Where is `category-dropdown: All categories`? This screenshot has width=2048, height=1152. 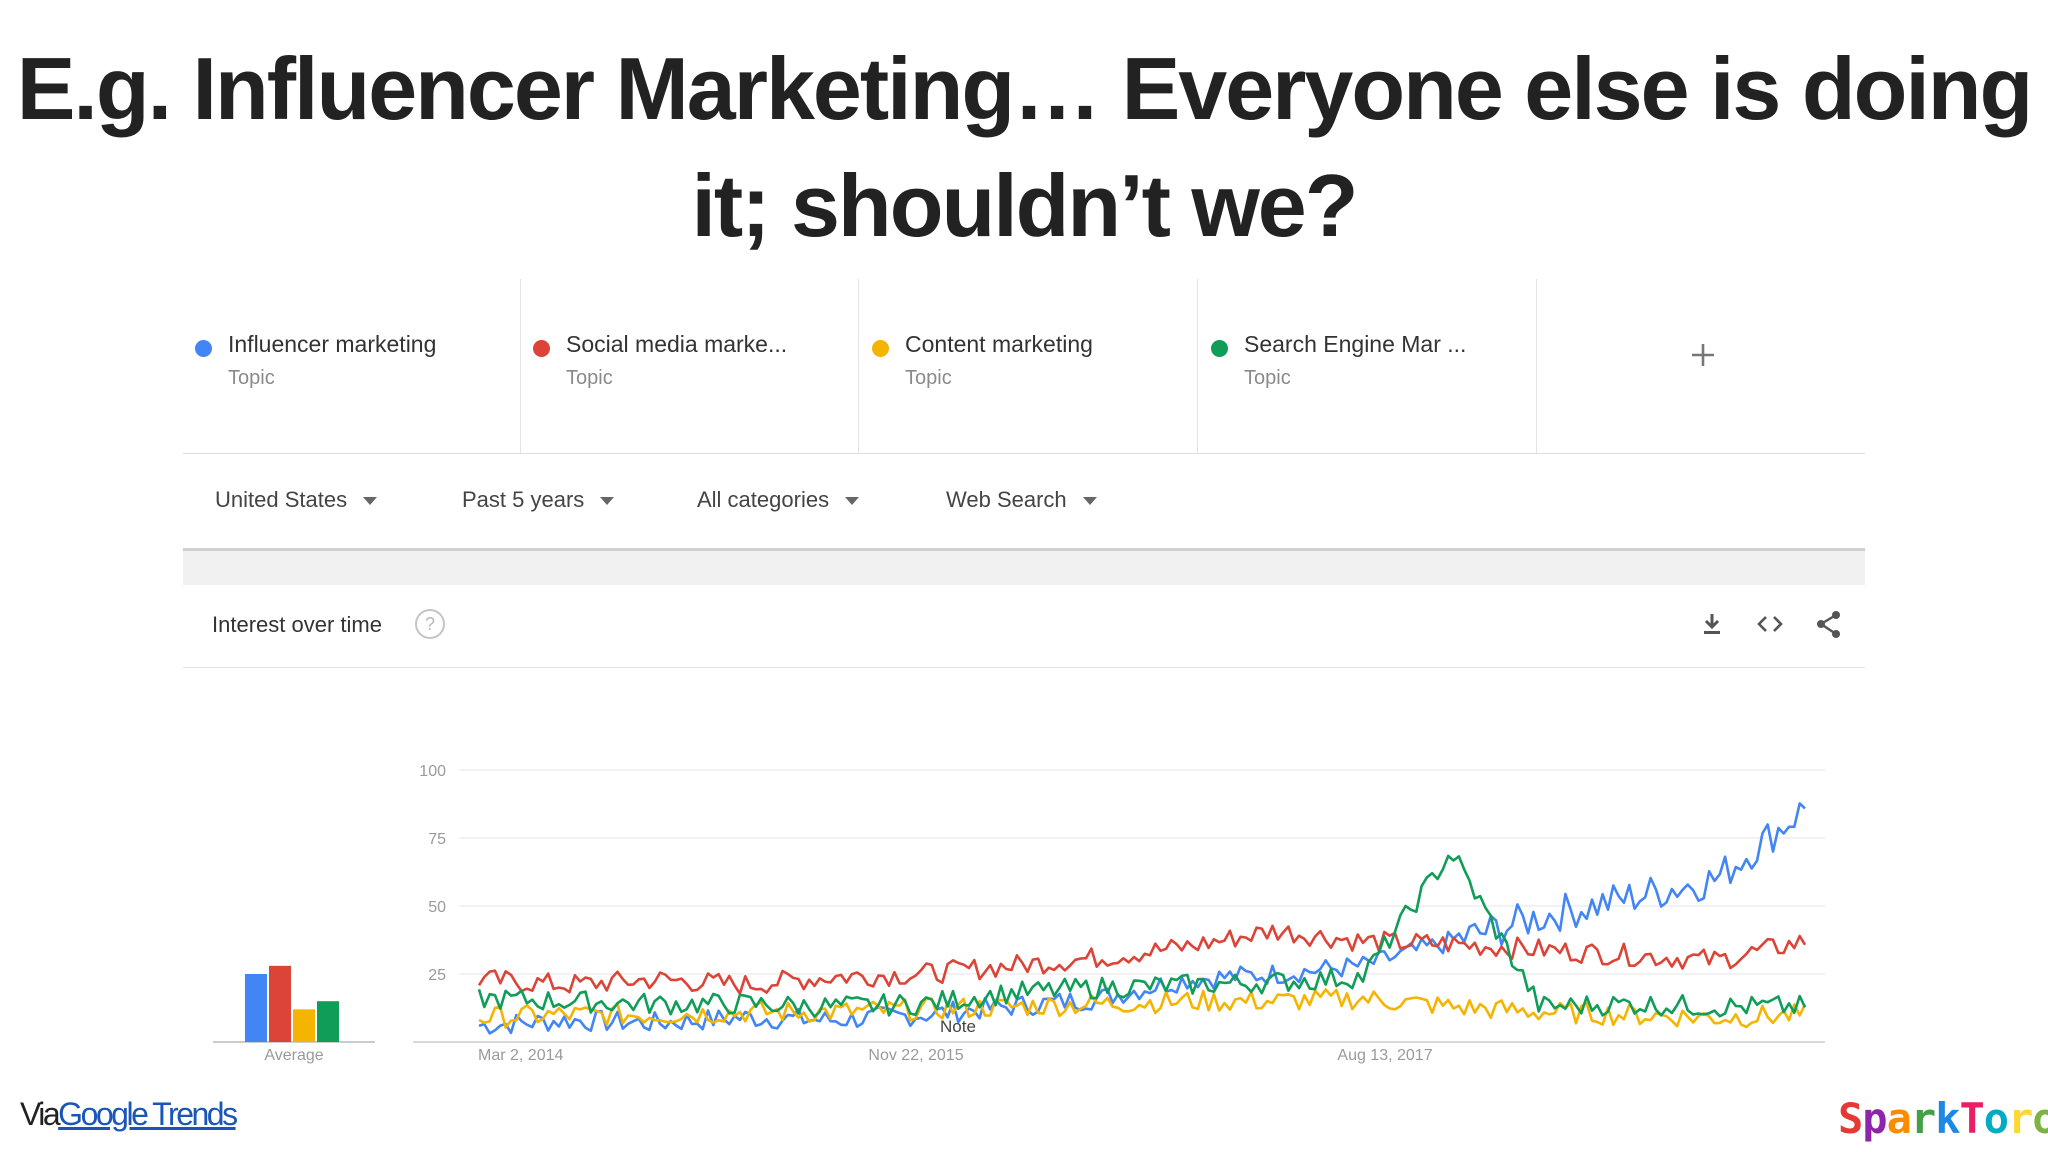
category-dropdown: All categories is located at coordinates (778, 500).